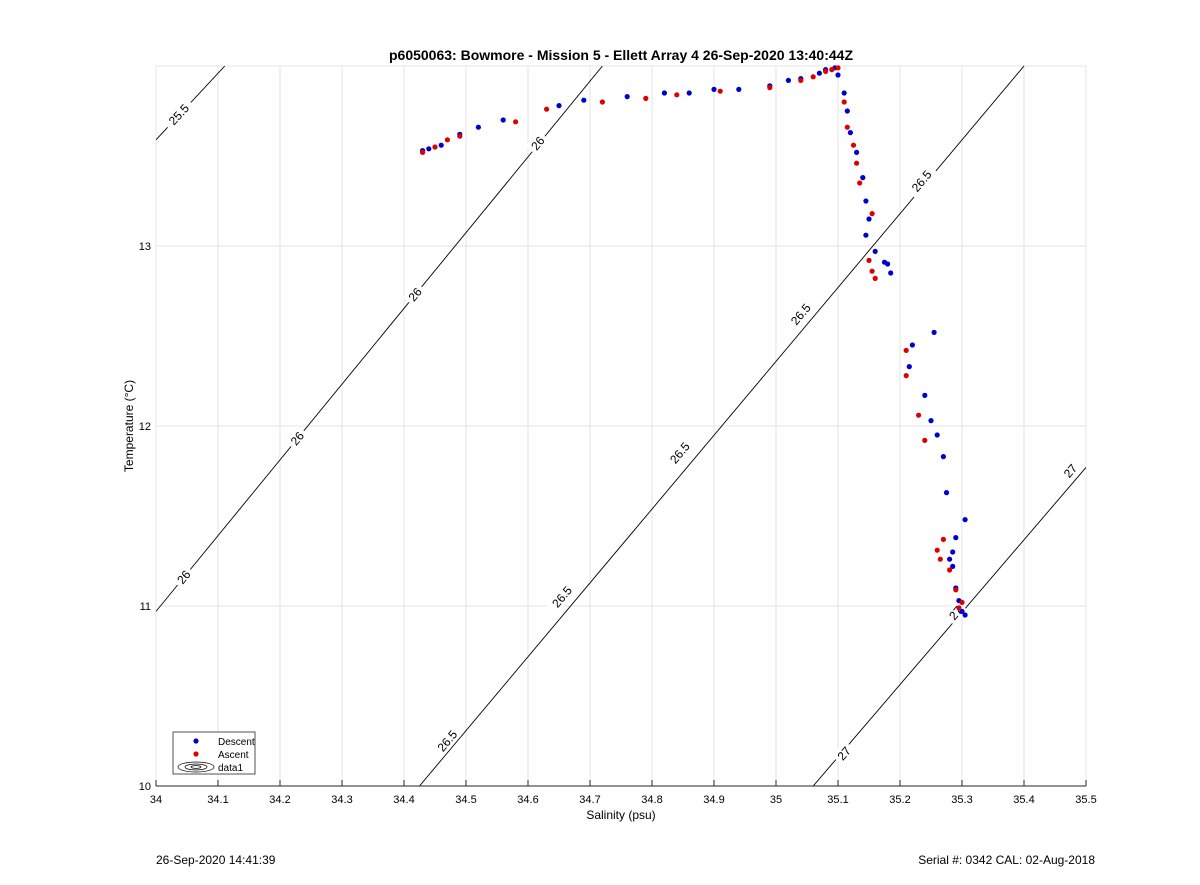  What do you see at coordinates (196, 741) in the screenshot?
I see `legend-descent-marker` at bounding box center [196, 741].